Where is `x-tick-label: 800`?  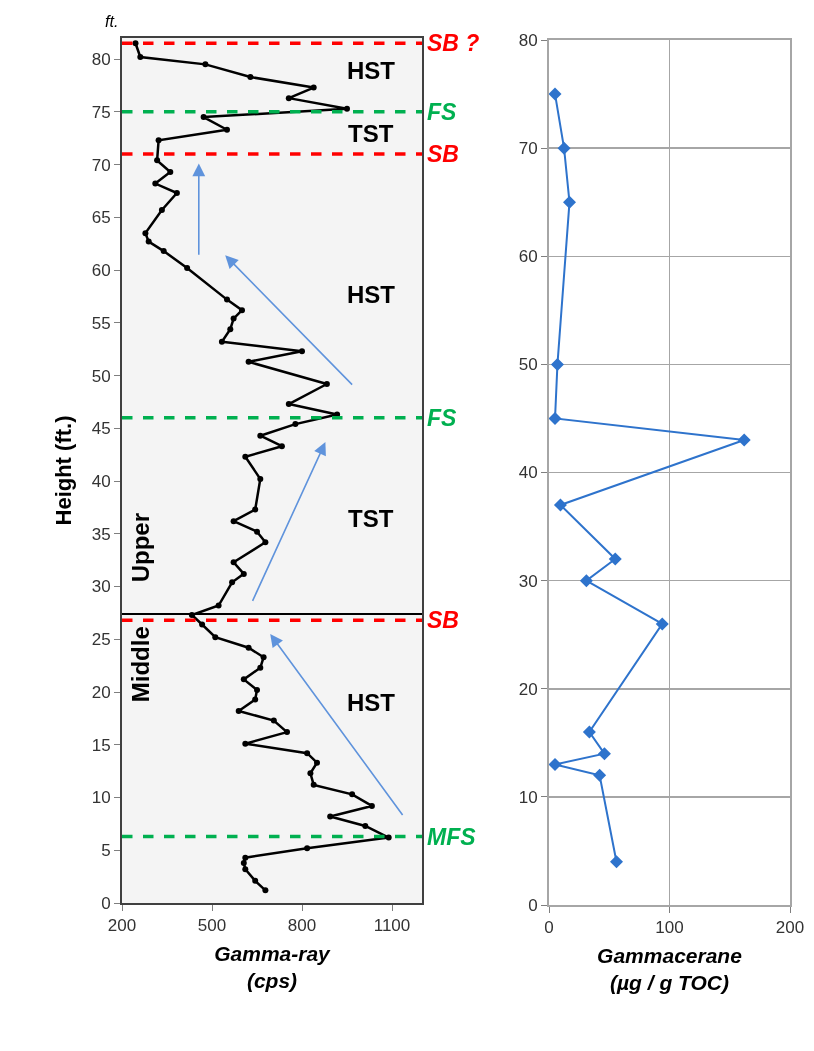 x-tick-label: 800 is located at coordinates (302, 926).